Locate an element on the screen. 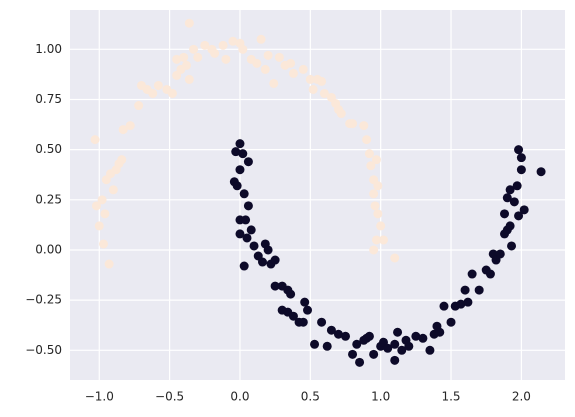  y-tick-label: 0.75 is located at coordinates (48, 99).